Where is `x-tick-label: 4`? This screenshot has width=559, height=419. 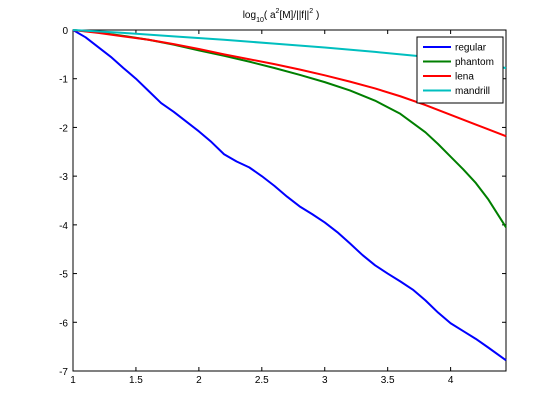 x-tick-label: 4 is located at coordinates (451, 380).